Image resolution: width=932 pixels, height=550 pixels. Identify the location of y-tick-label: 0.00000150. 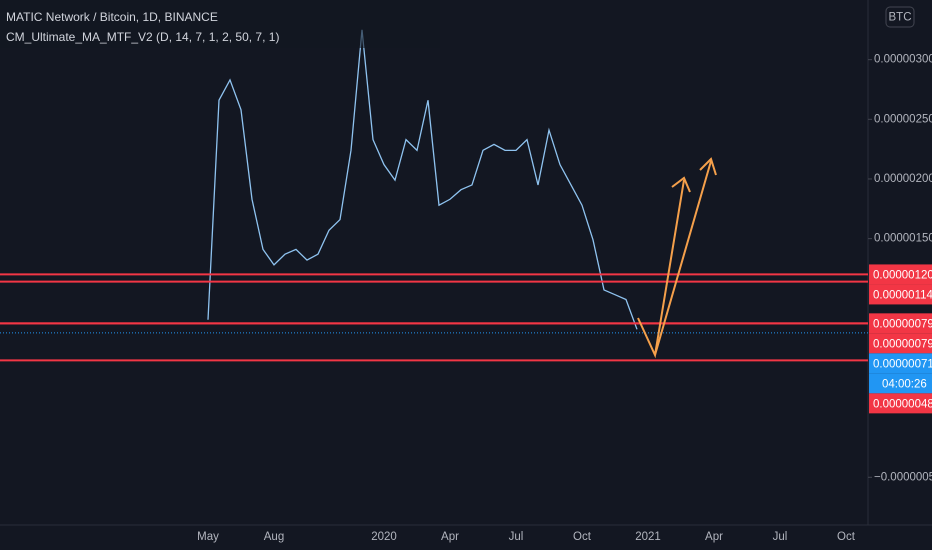
(903, 239).